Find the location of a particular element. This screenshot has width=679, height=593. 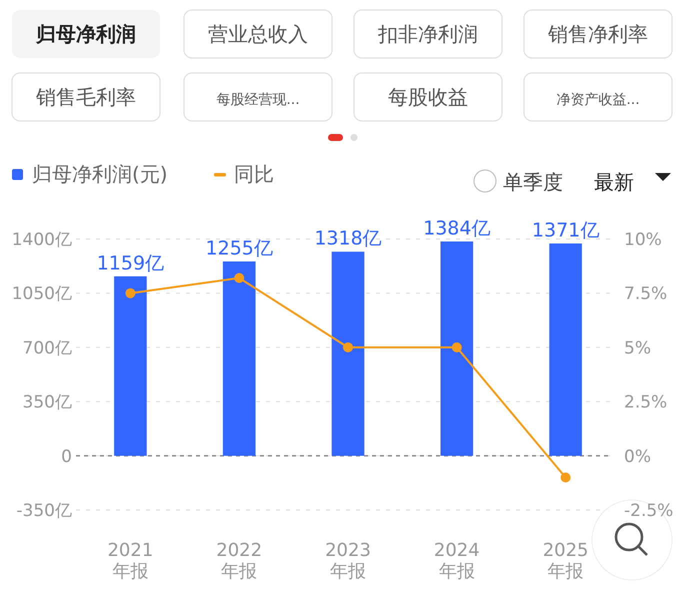

text: 最新 is located at coordinates (614, 182).